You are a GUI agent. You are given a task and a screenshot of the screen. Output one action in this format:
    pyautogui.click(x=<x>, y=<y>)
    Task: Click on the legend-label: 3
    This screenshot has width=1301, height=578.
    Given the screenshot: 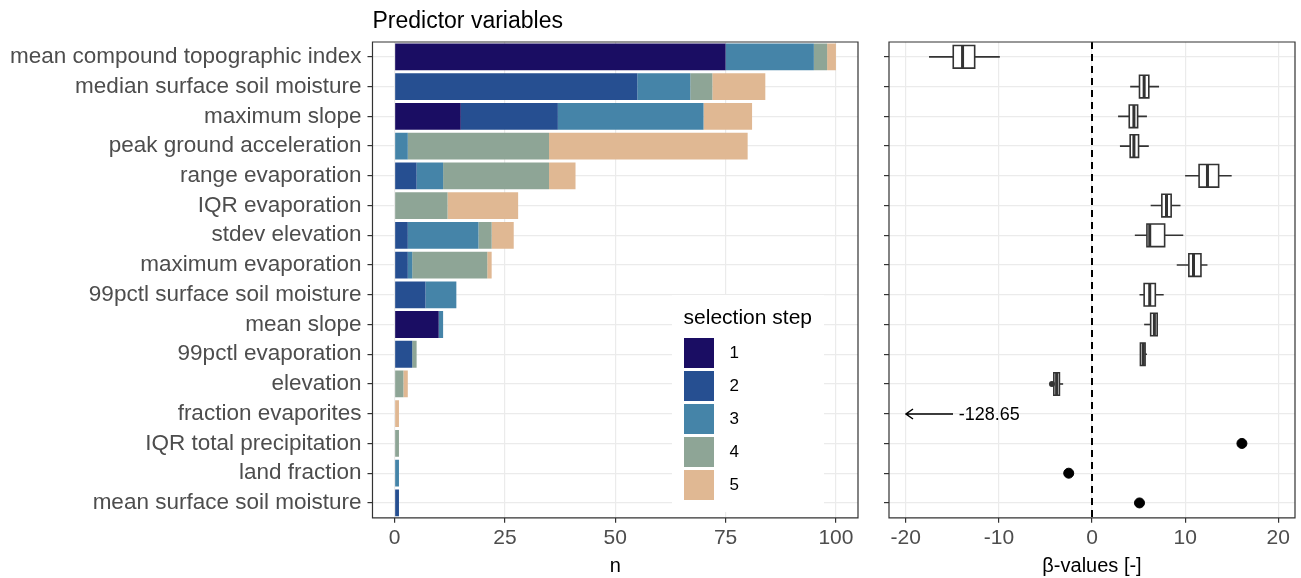 What is the action you would take?
    pyautogui.click(x=734, y=419)
    